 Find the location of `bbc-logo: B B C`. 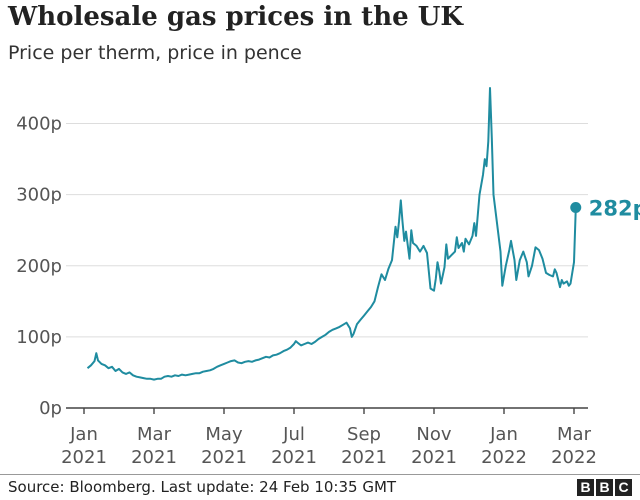

bbc-logo: B B C is located at coordinates (604, 487).